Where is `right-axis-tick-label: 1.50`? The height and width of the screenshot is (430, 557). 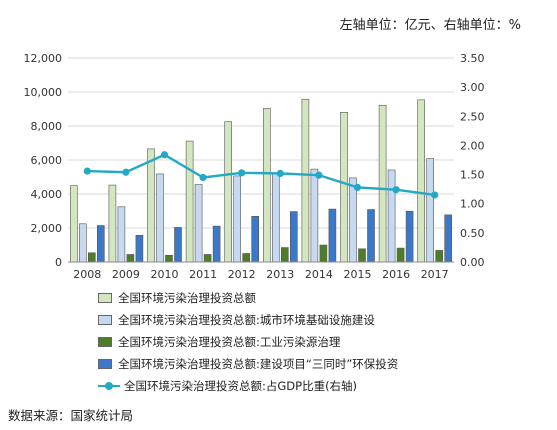 right-axis-tick-label: 1.50 is located at coordinates (472, 175).